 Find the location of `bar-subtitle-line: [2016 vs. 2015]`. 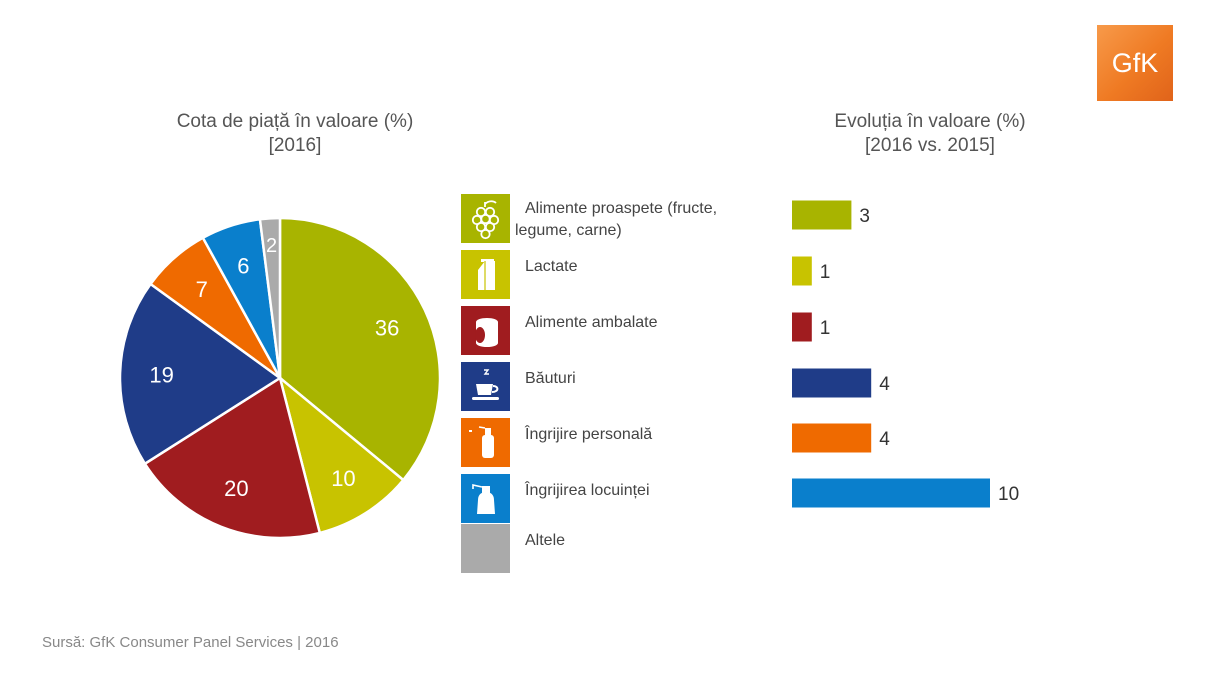

bar-subtitle-line: [2016 vs. 2015] is located at coordinates (930, 145).